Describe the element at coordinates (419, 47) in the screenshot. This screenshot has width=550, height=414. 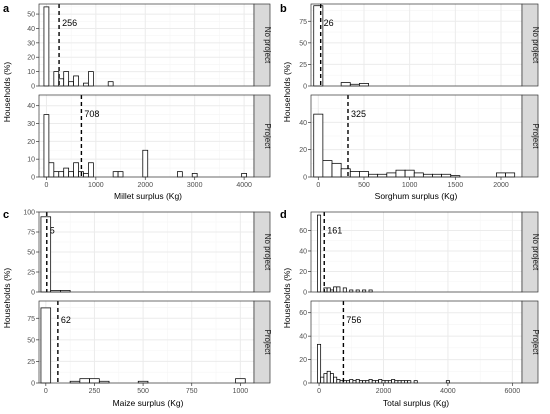
I see `facet-no-project: 26 0 25 50 75 No project` at that location.